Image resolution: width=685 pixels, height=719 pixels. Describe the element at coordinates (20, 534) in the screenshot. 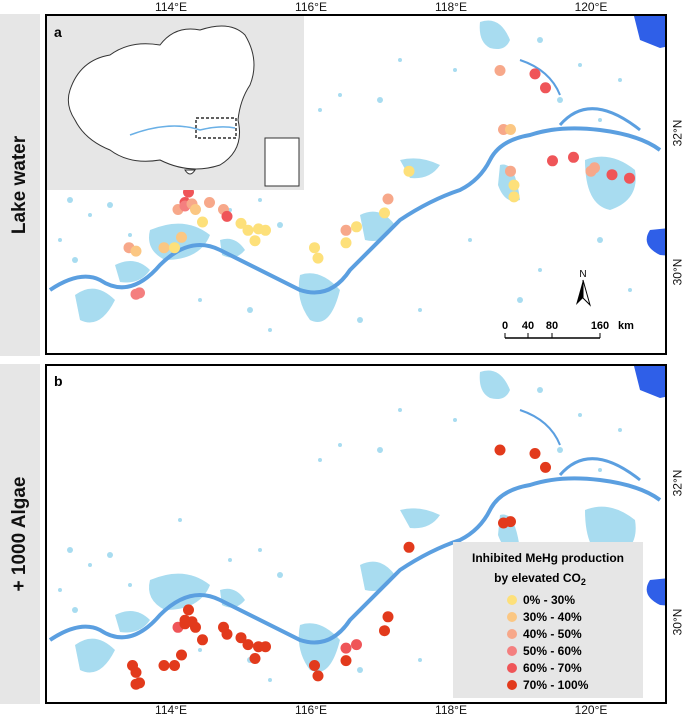

I see `row-label-b: + 1000 Algae` at that location.